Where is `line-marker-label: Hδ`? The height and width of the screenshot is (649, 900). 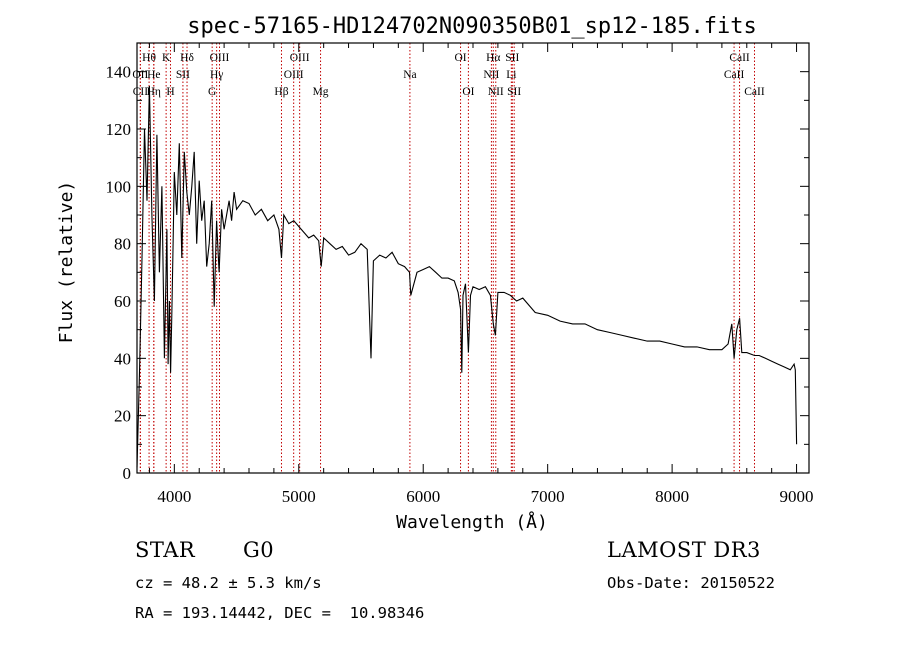
line-marker-label: Hδ is located at coordinates (187, 58).